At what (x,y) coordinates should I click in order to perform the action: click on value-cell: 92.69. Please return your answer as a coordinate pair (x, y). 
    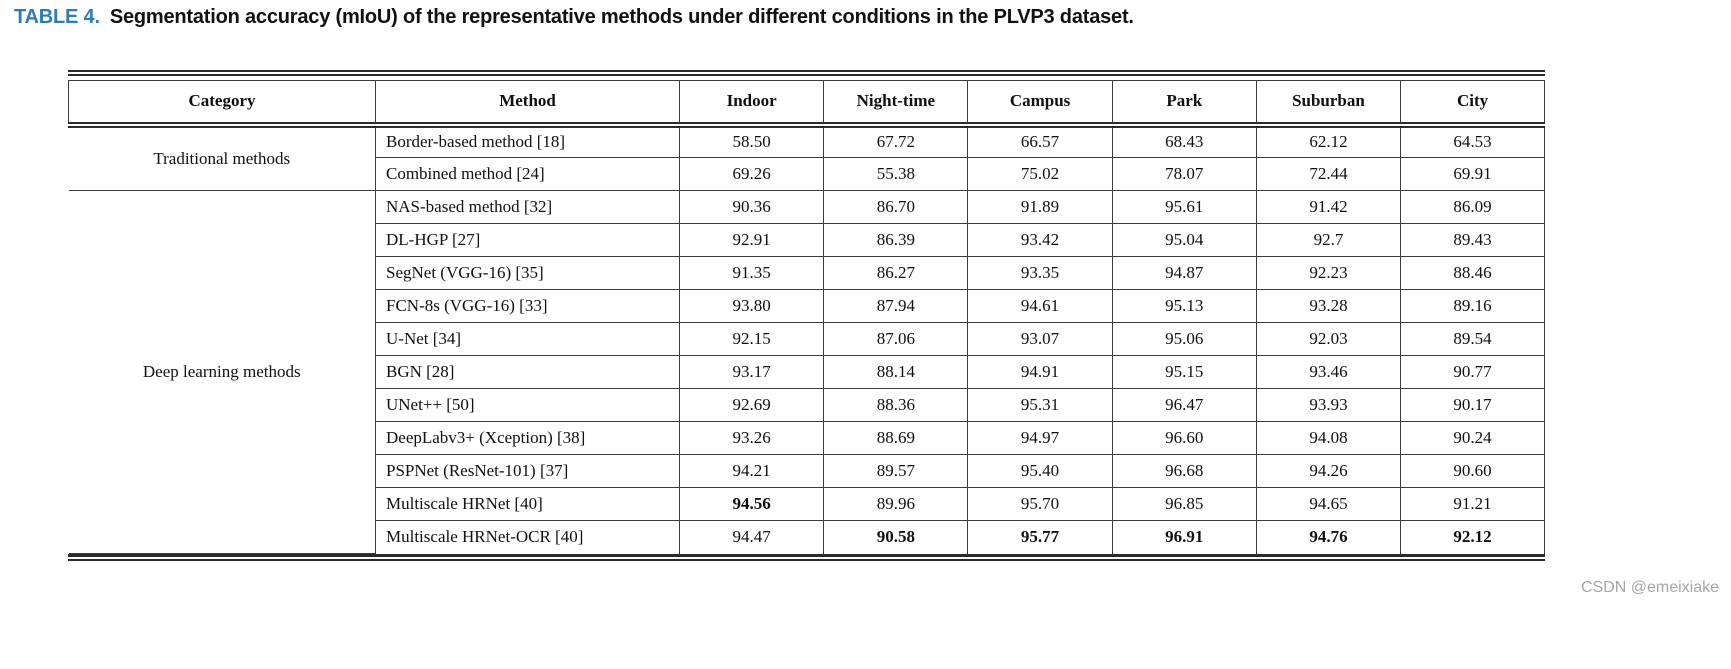
    Looking at the image, I should click on (752, 405).